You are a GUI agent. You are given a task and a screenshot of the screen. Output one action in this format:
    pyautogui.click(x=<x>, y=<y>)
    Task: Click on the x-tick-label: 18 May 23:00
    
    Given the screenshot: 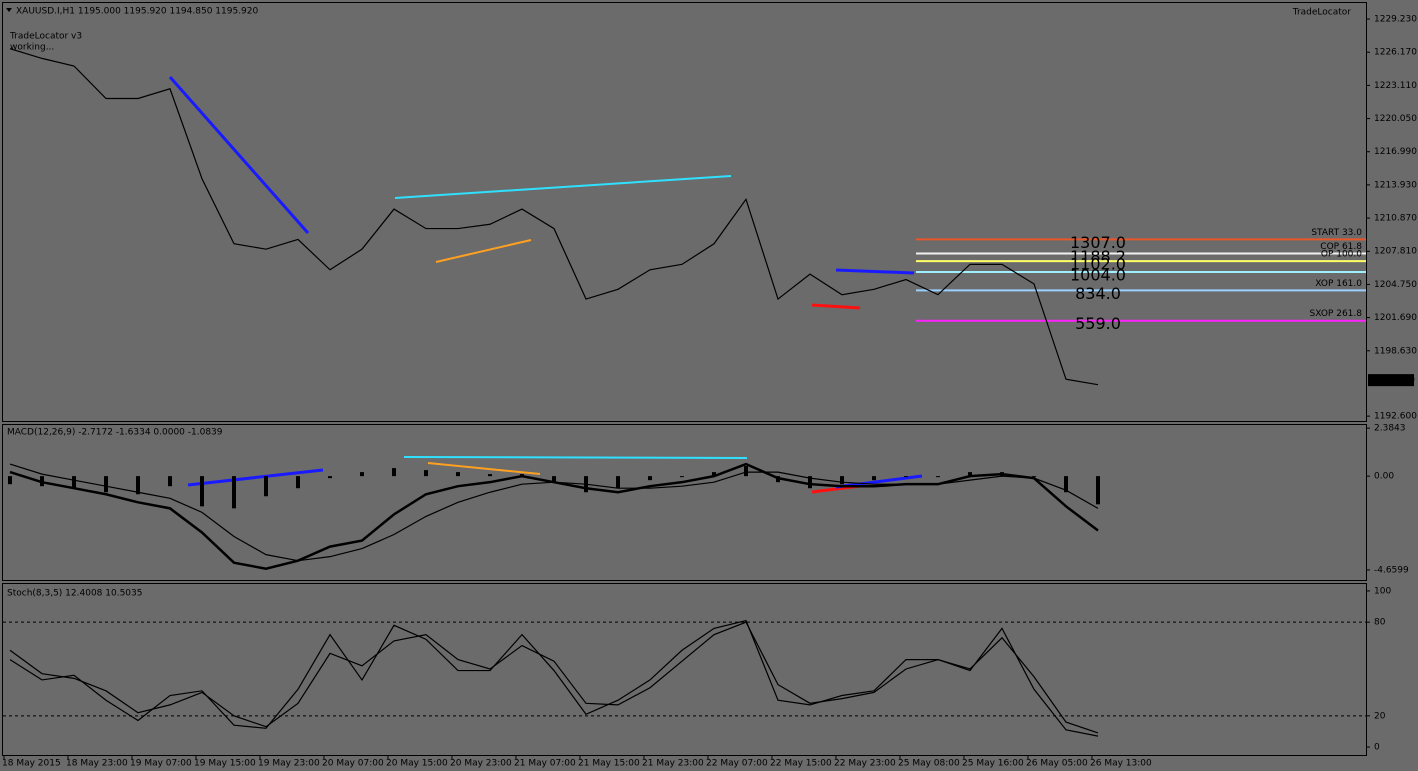 What is the action you would take?
    pyautogui.click(x=97, y=764)
    